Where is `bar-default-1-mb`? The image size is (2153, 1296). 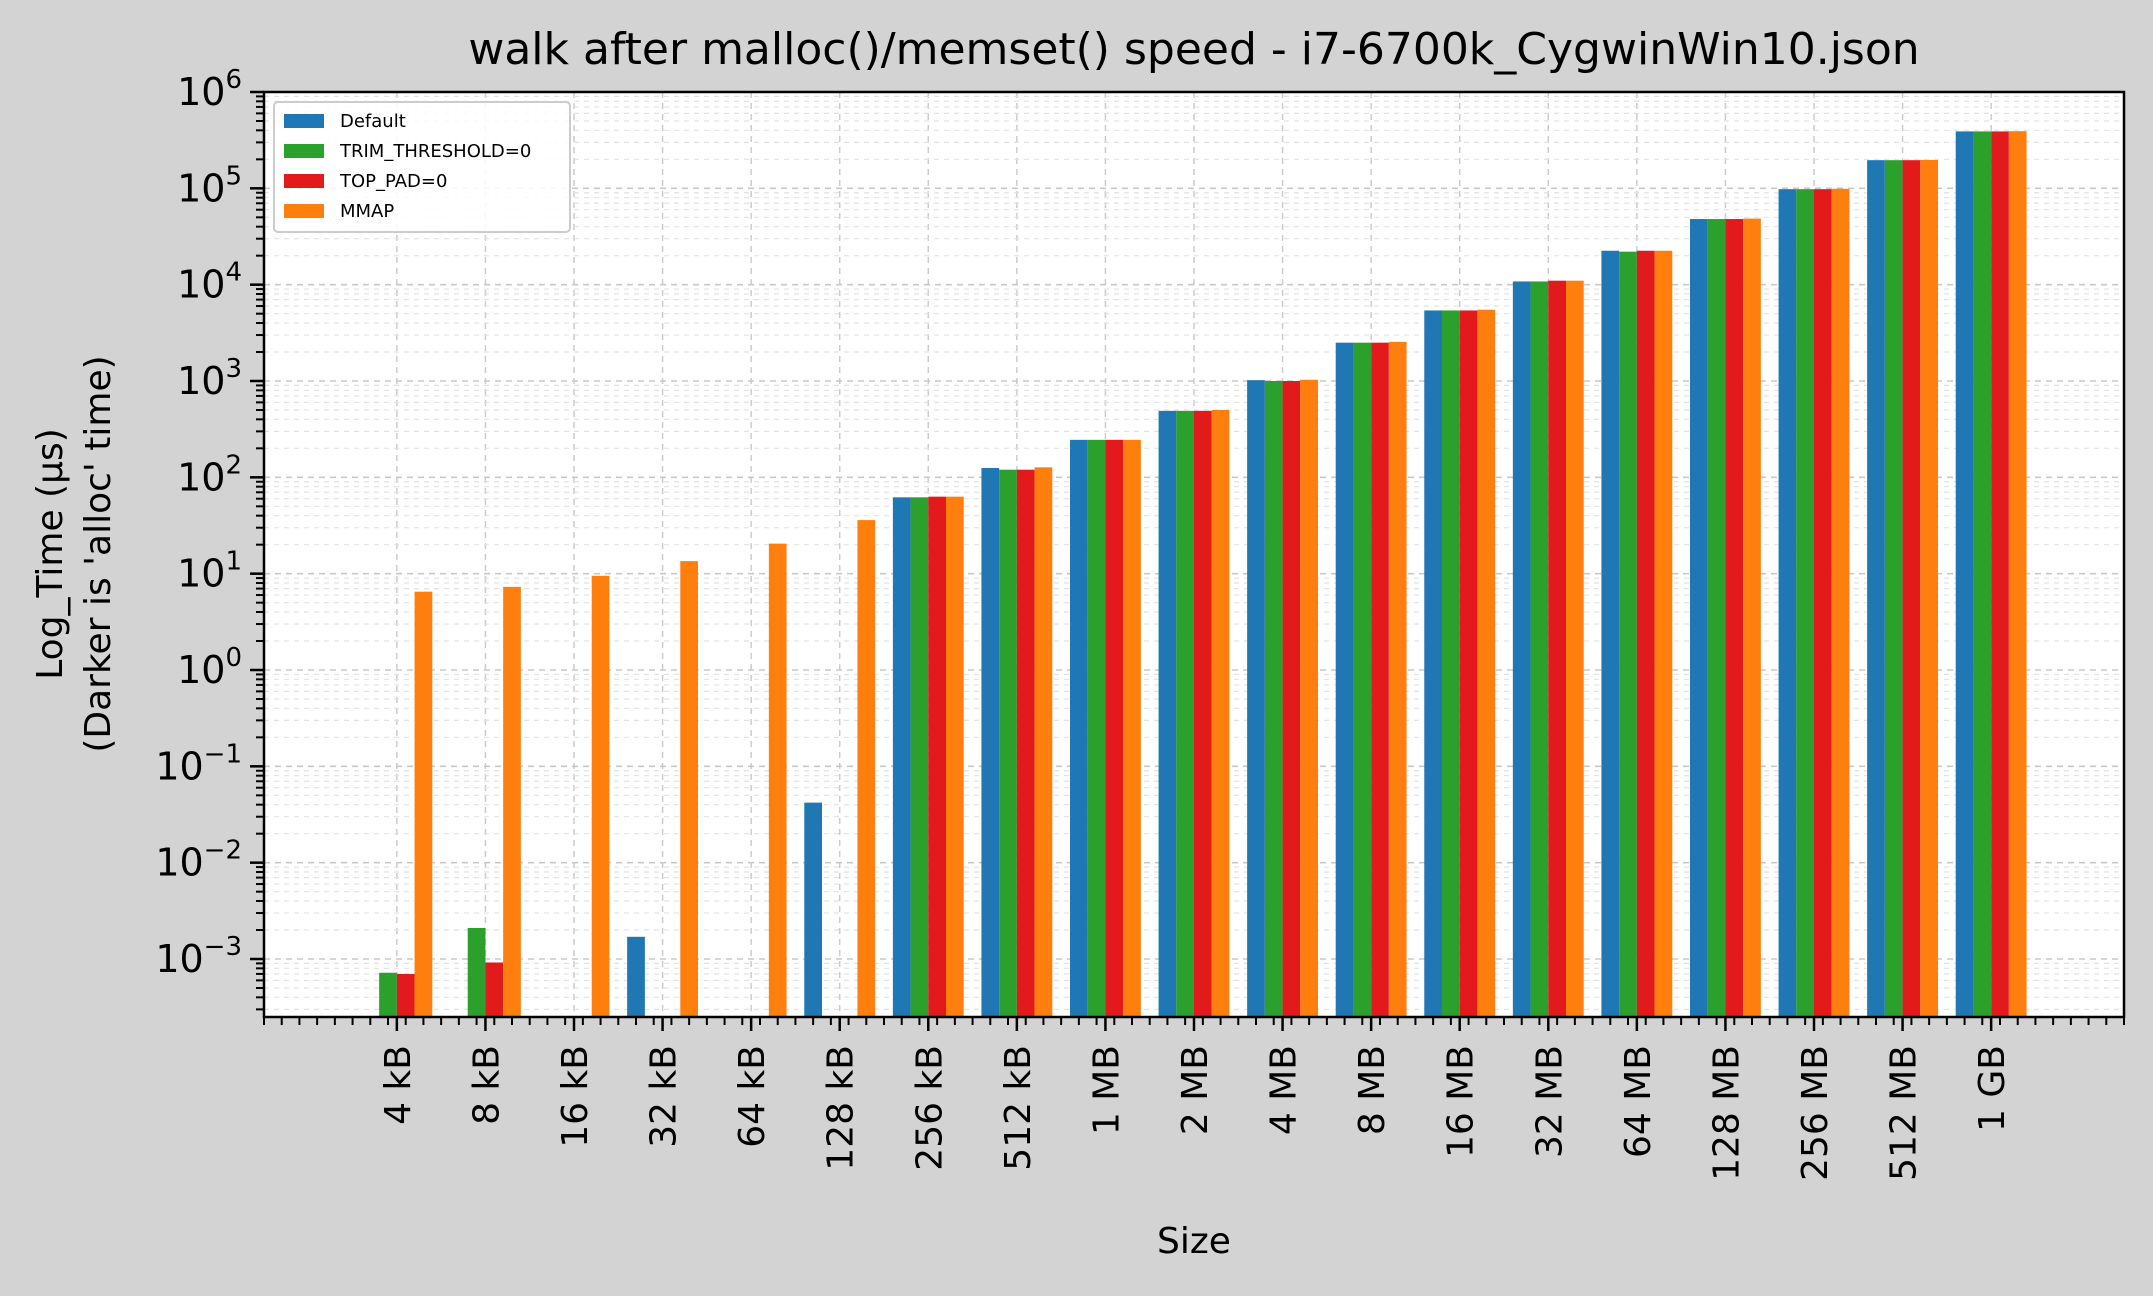
bar-default-1-mb is located at coordinates (1079, 728).